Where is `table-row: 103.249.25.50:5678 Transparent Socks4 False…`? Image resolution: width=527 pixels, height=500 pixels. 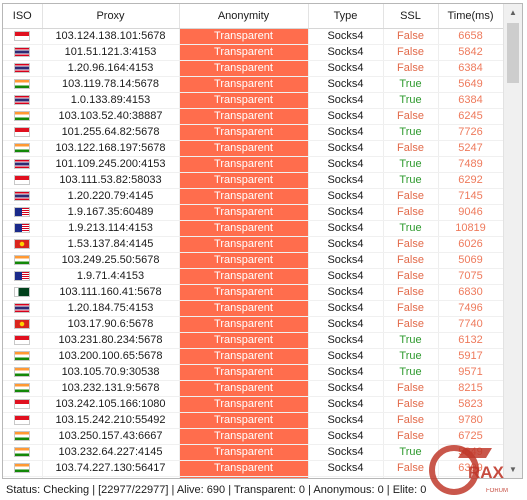 table-row: 103.249.25.50:5678 Transparent Socks4 False… is located at coordinates (253, 260).